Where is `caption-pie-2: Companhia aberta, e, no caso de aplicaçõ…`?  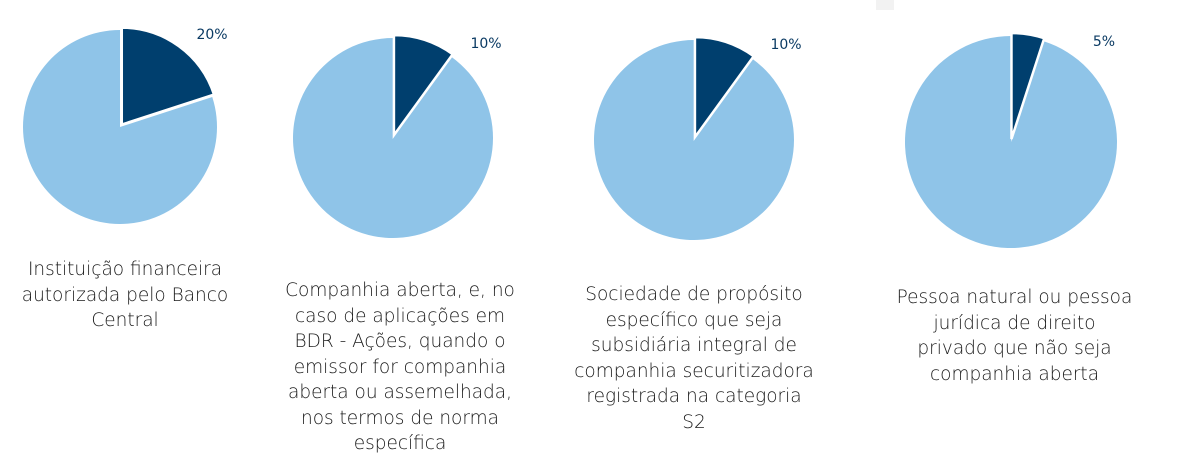 caption-pie-2: Companhia aberta, e, no caso de aplicaçõ… is located at coordinates (400, 367).